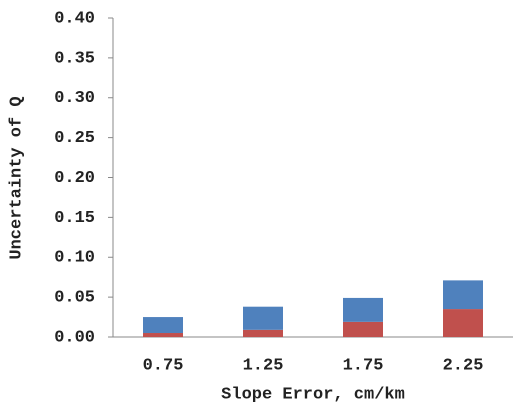 The image size is (513, 412). Describe the element at coordinates (16, 177) in the screenshot. I see `y-axis-title: Uncertainty of Q` at that location.